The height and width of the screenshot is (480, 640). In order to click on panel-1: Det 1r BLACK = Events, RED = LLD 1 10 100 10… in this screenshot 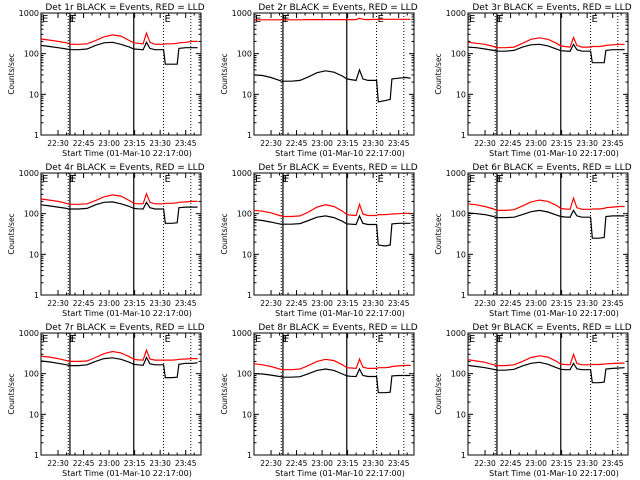, I will do `click(106, 80)`.